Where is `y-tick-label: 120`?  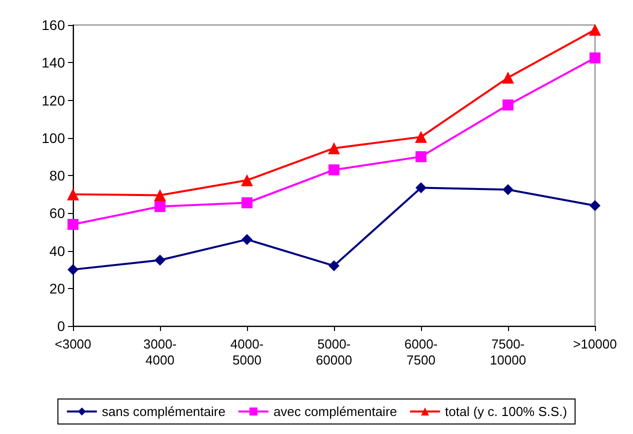
y-tick-label: 120 is located at coordinates (54, 100).